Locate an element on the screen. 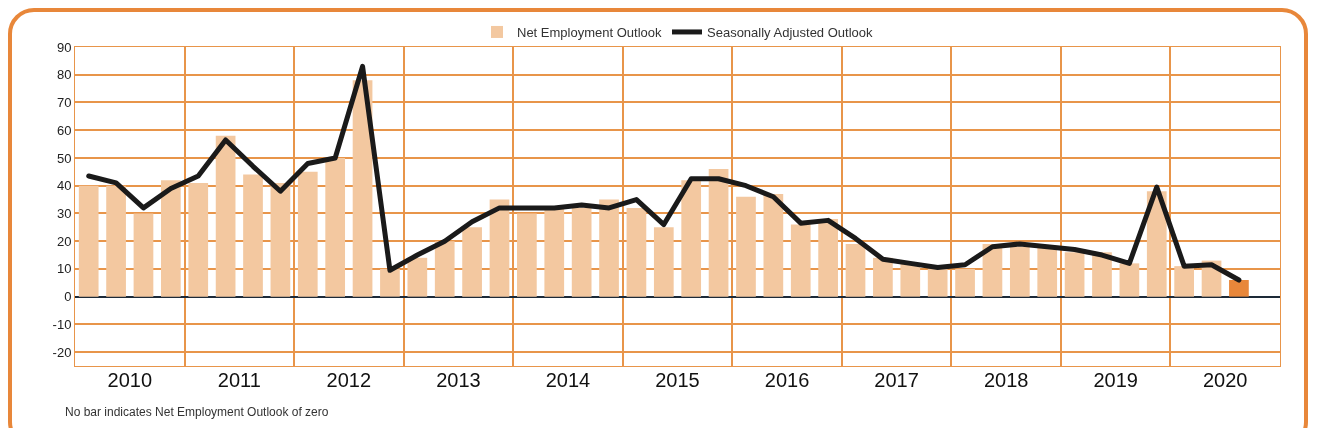 The image size is (1322, 428). x-tick-label: 2019 is located at coordinates (1115, 380).